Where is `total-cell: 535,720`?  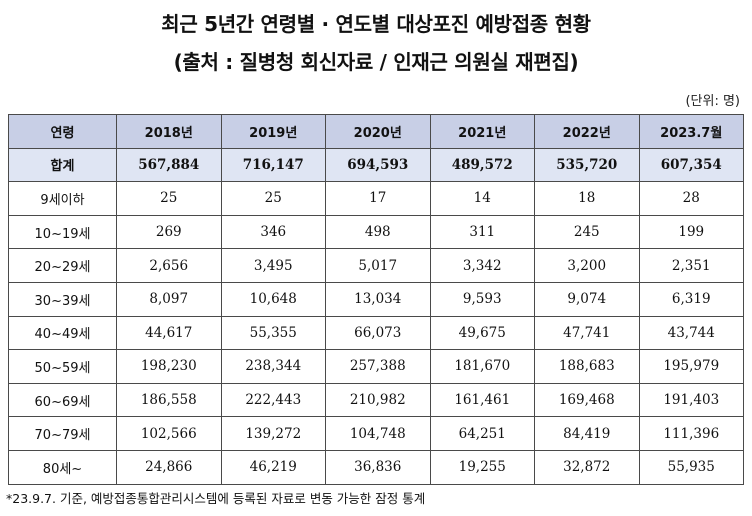
total-cell: 535,720 is located at coordinates (587, 165).